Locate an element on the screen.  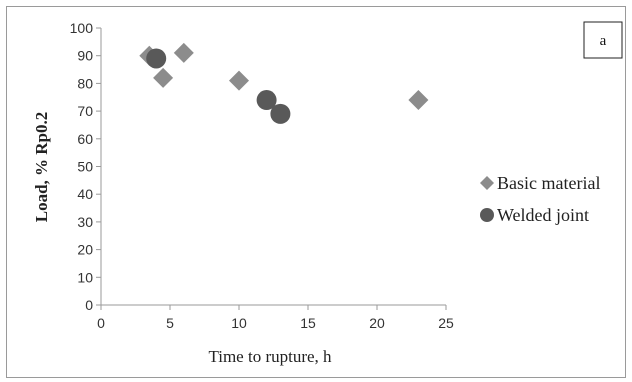
y-tick-label: 20 is located at coordinates (85, 250).